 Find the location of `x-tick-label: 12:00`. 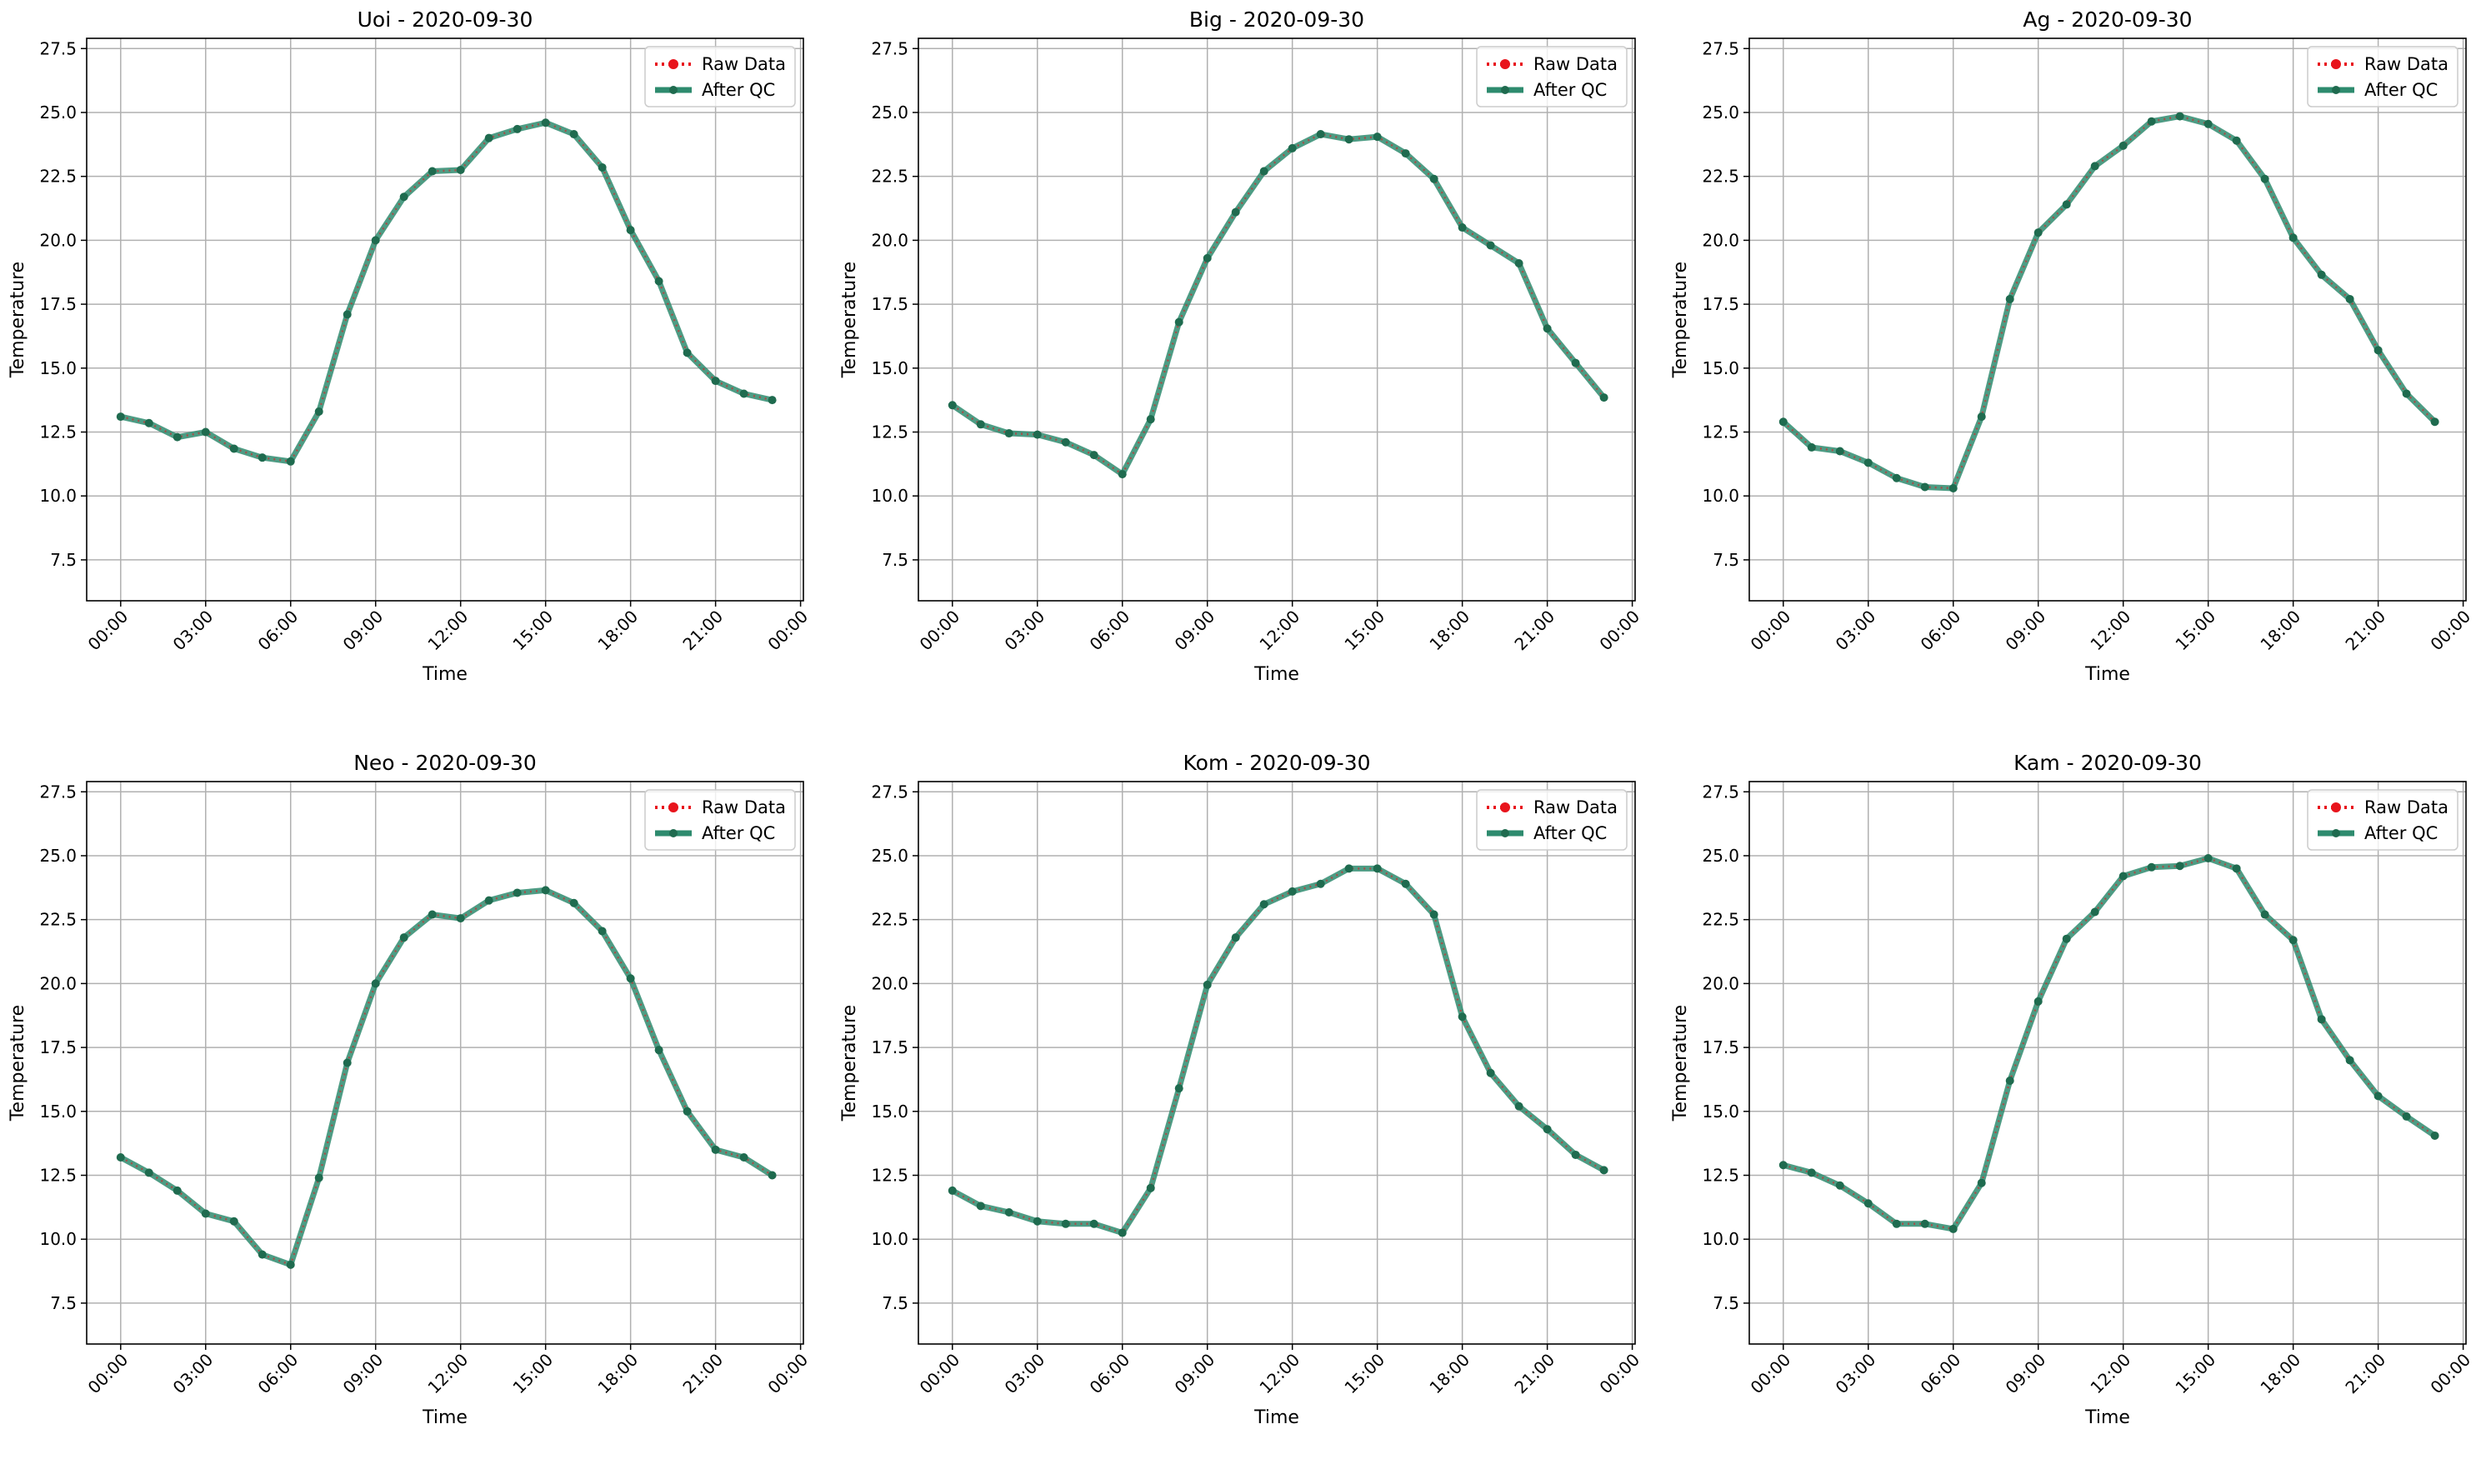

x-tick-label: 12:00 is located at coordinates (1280, 631).